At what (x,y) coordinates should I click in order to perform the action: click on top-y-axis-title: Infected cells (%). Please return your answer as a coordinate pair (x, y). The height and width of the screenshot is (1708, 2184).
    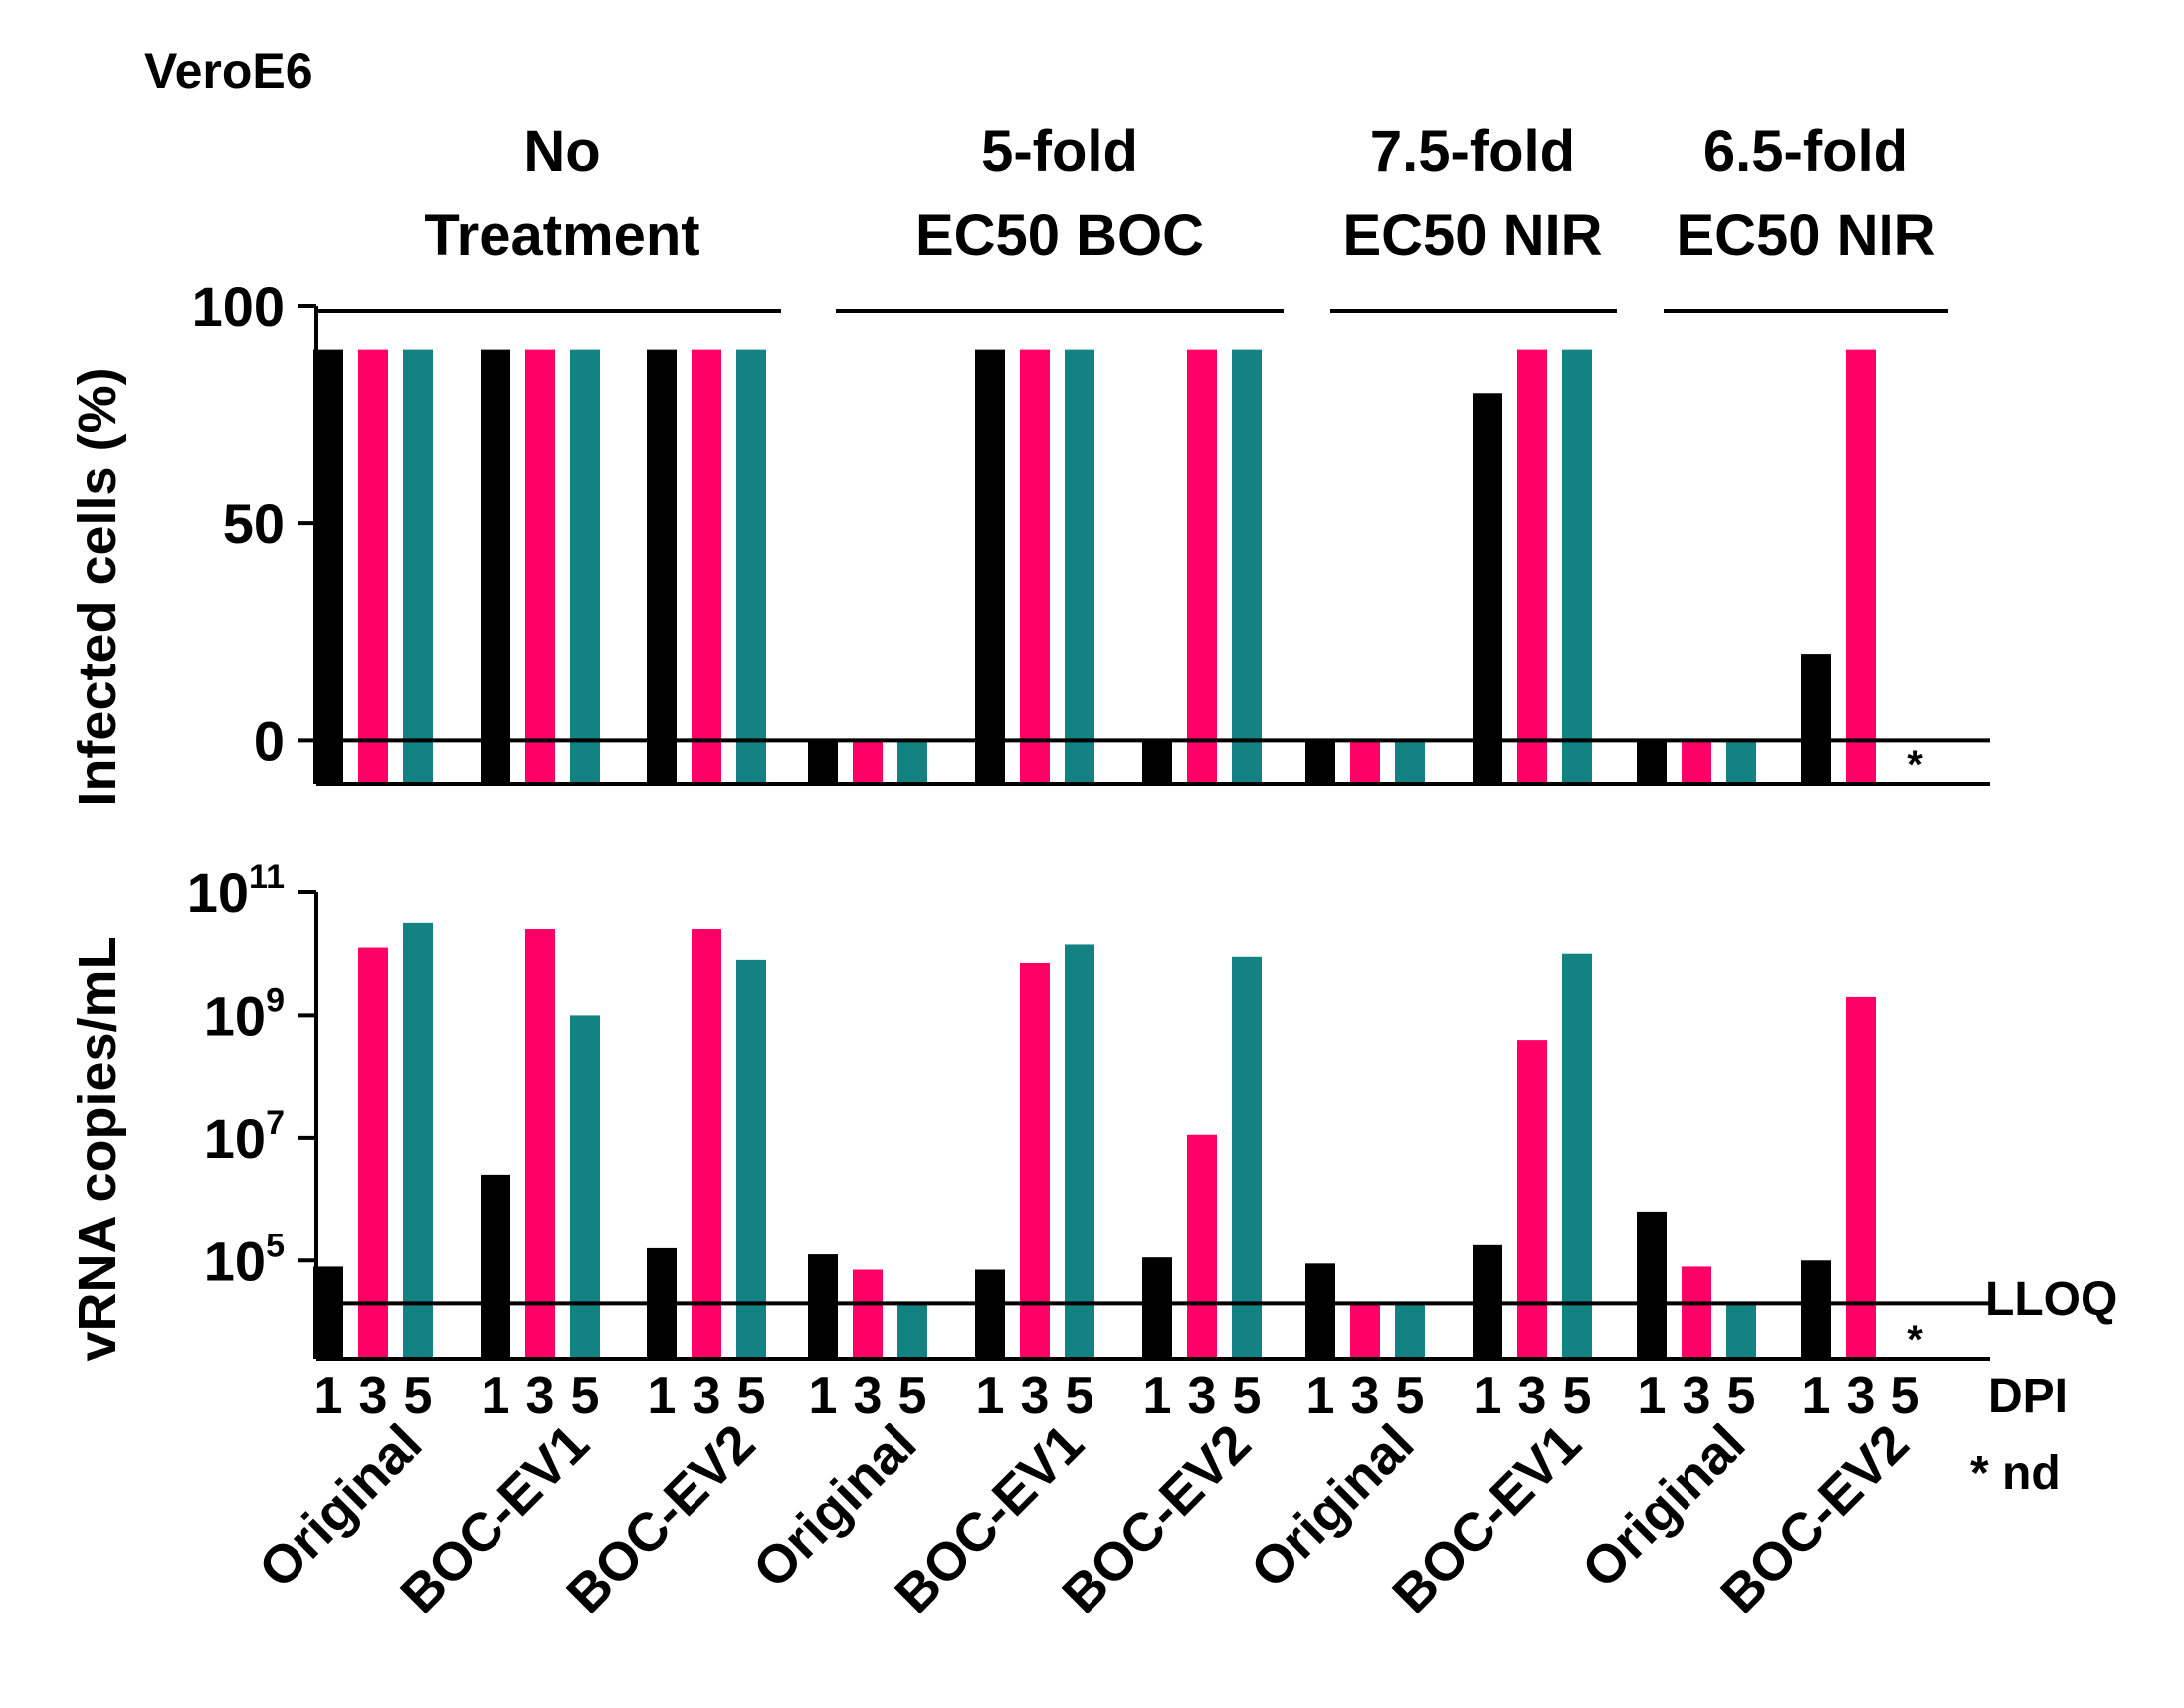
    Looking at the image, I should click on (97, 586).